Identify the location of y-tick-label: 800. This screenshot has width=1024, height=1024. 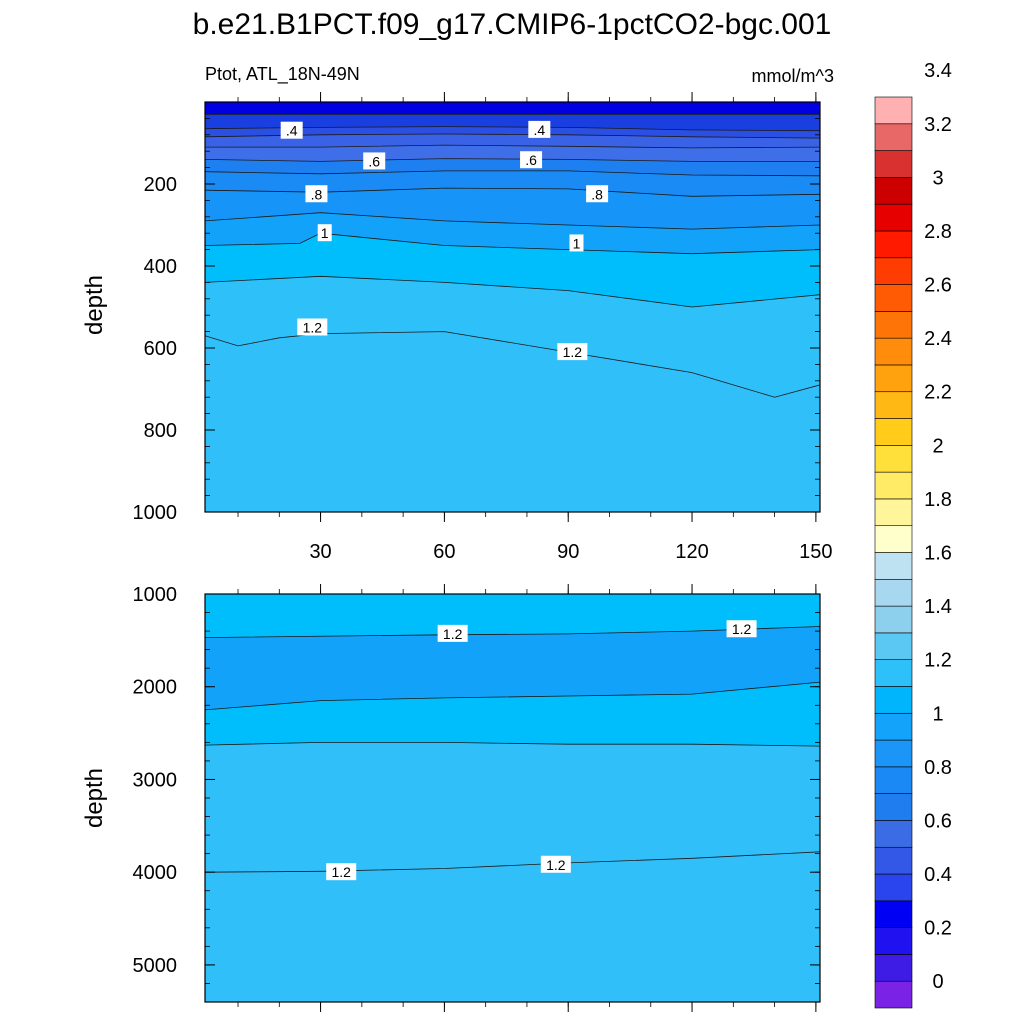
(160, 431).